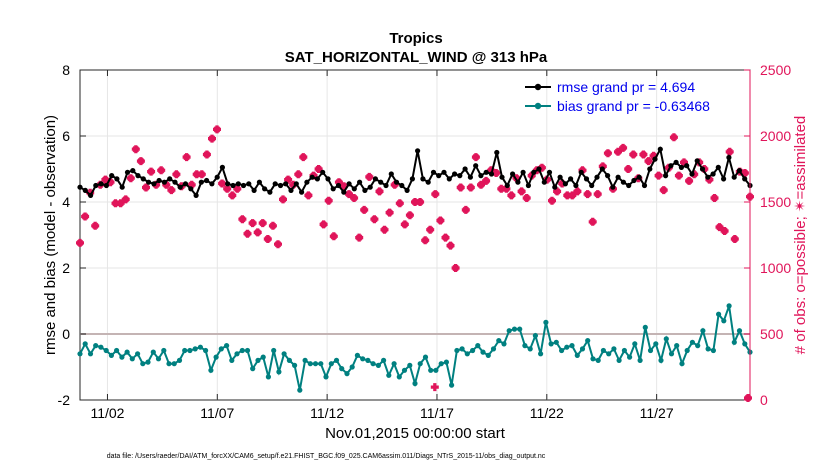  I want to click on x-tick-label: 11/27, so click(657, 413).